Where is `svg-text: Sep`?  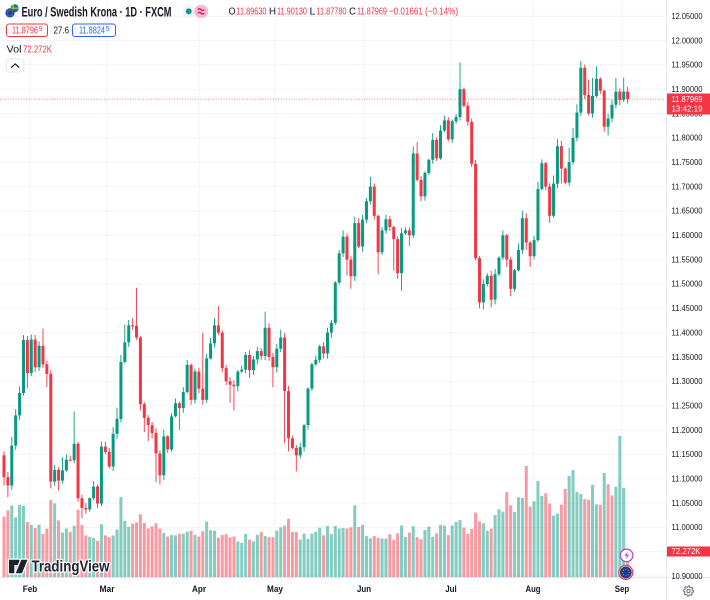
svg-text: Sep is located at coordinates (622, 589).